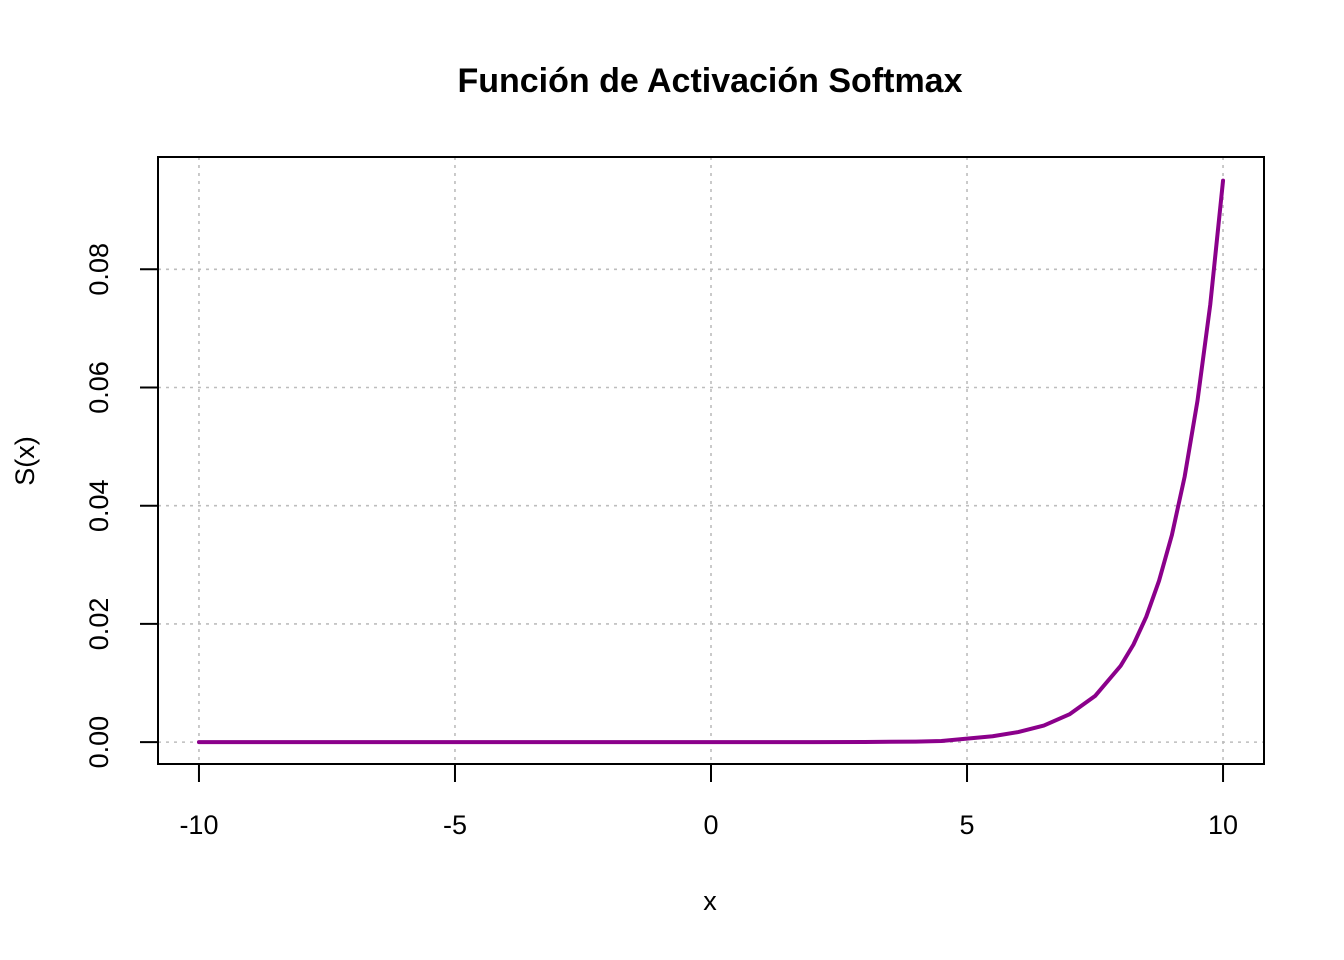  I want to click on x-axis-label: x, so click(710, 901).